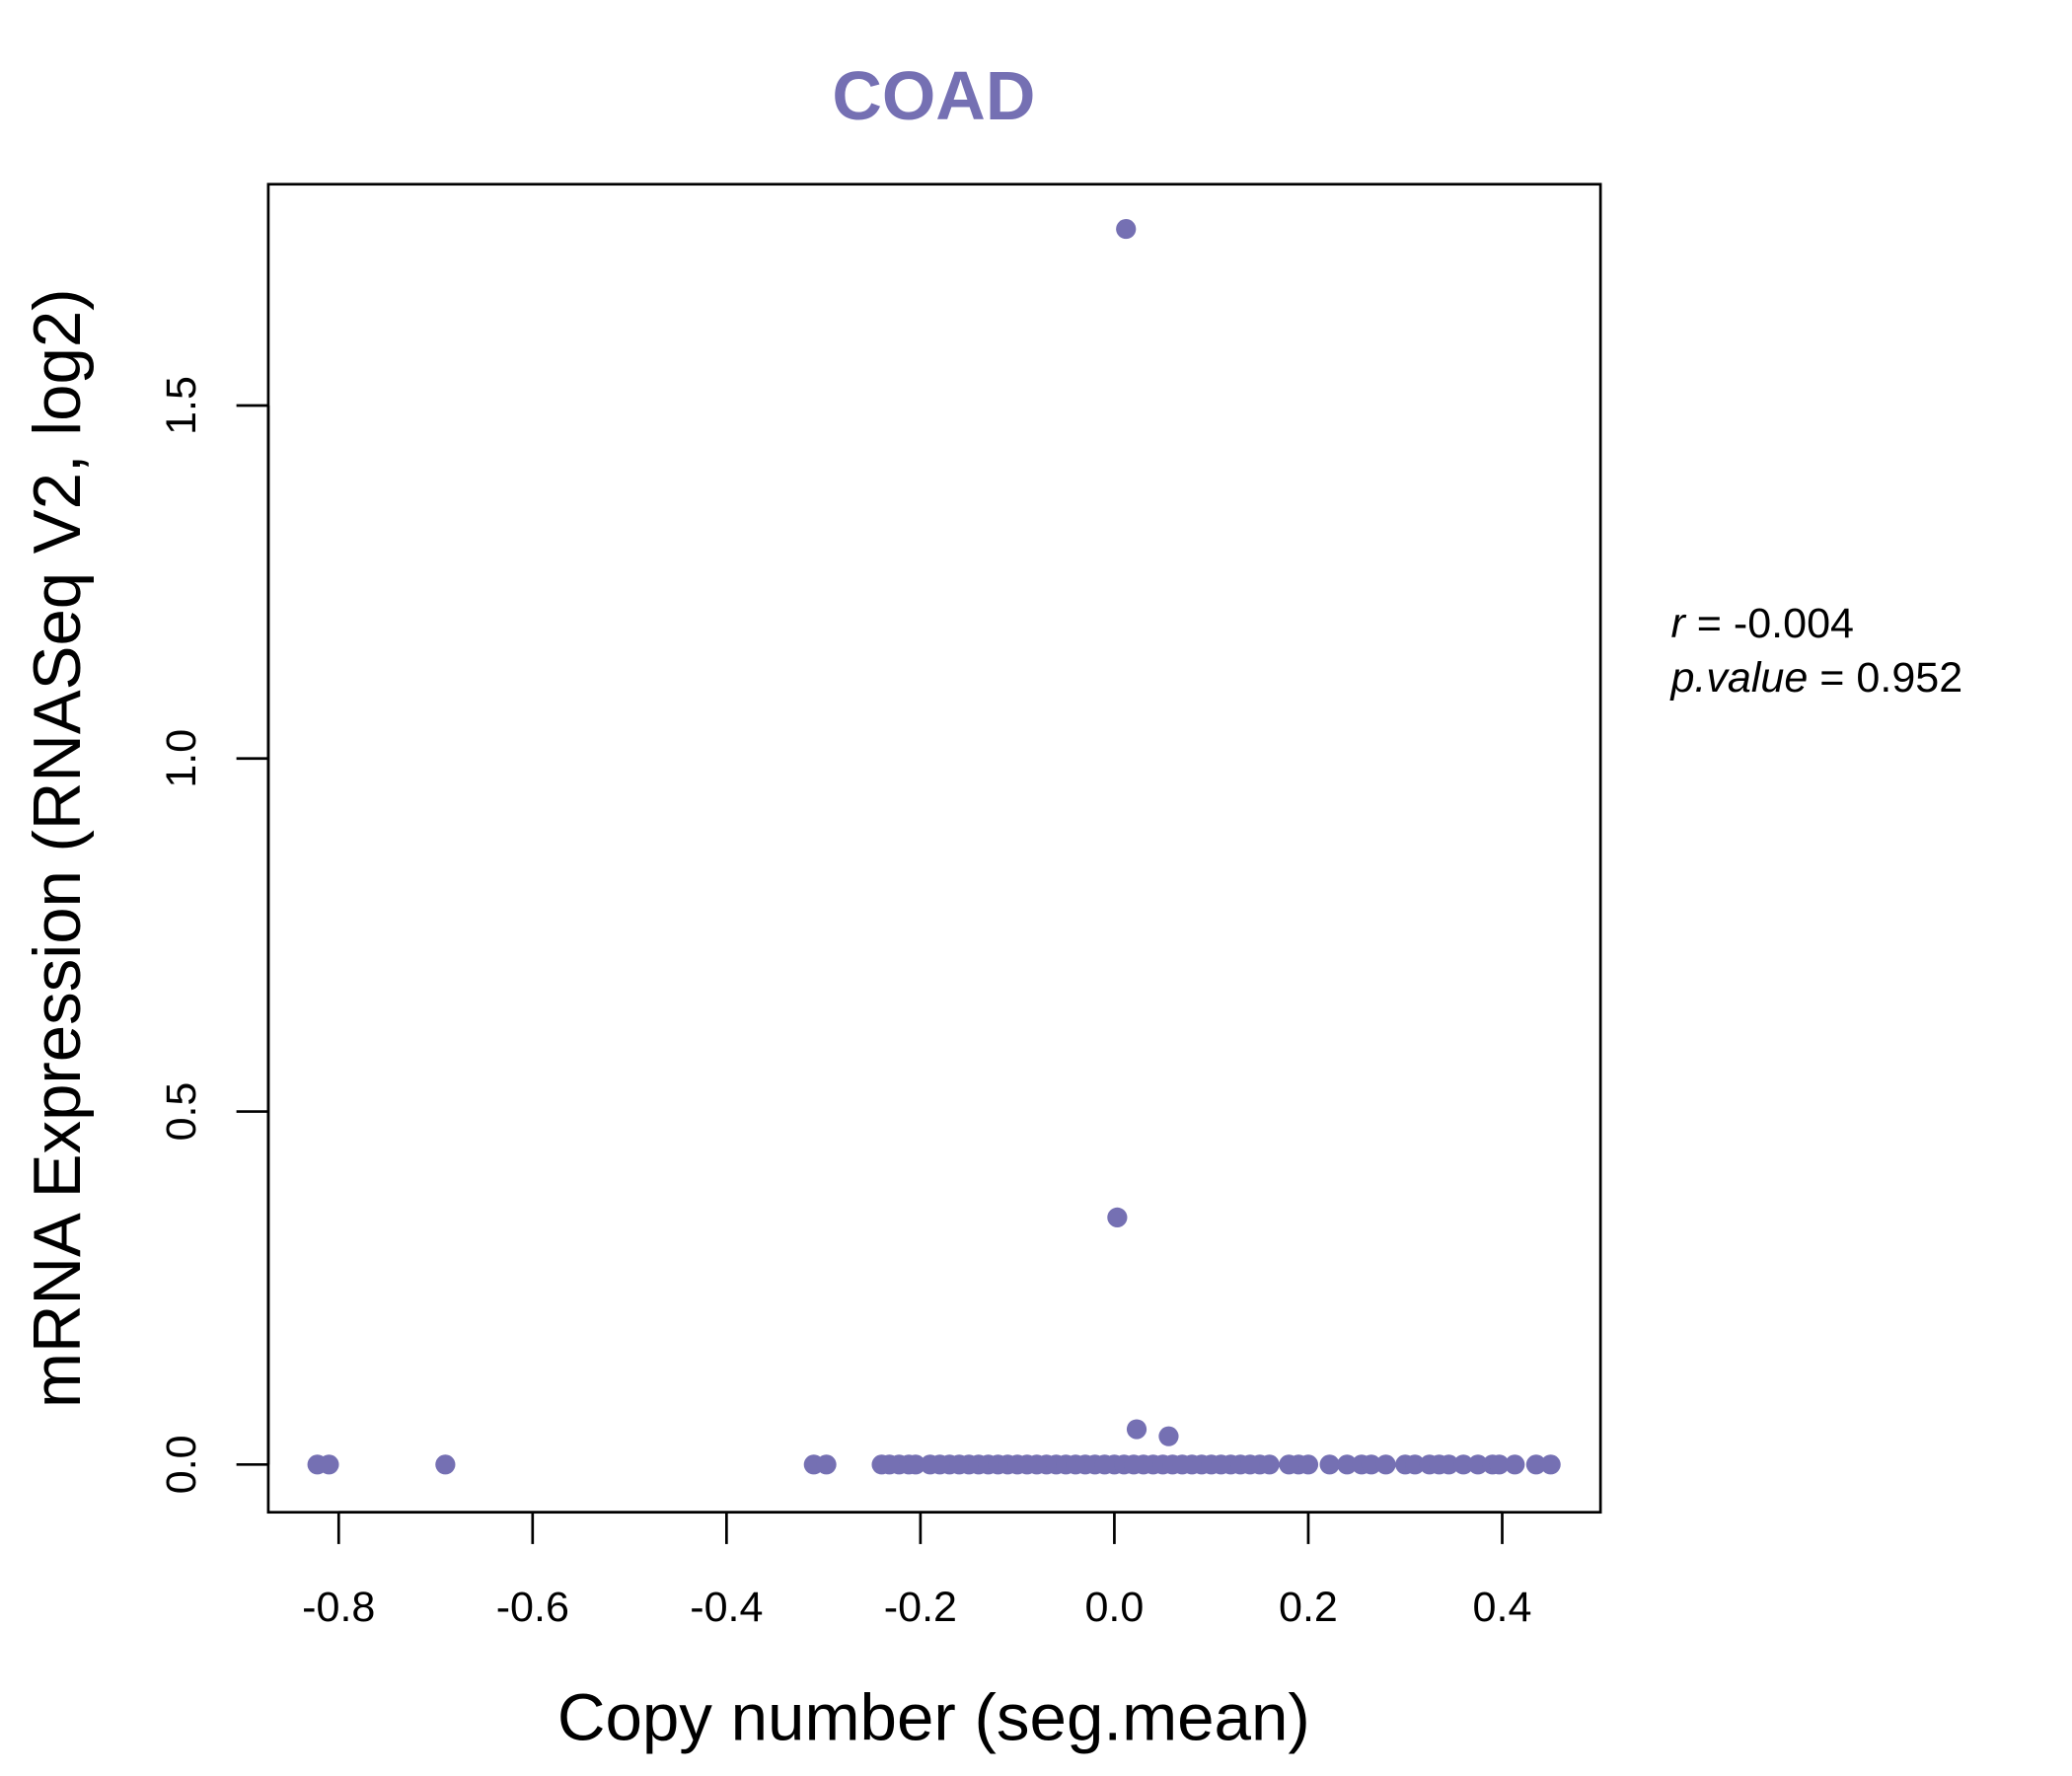  Describe the element at coordinates (1909, 678) in the screenshot. I see `p-value: 0.952` at that location.